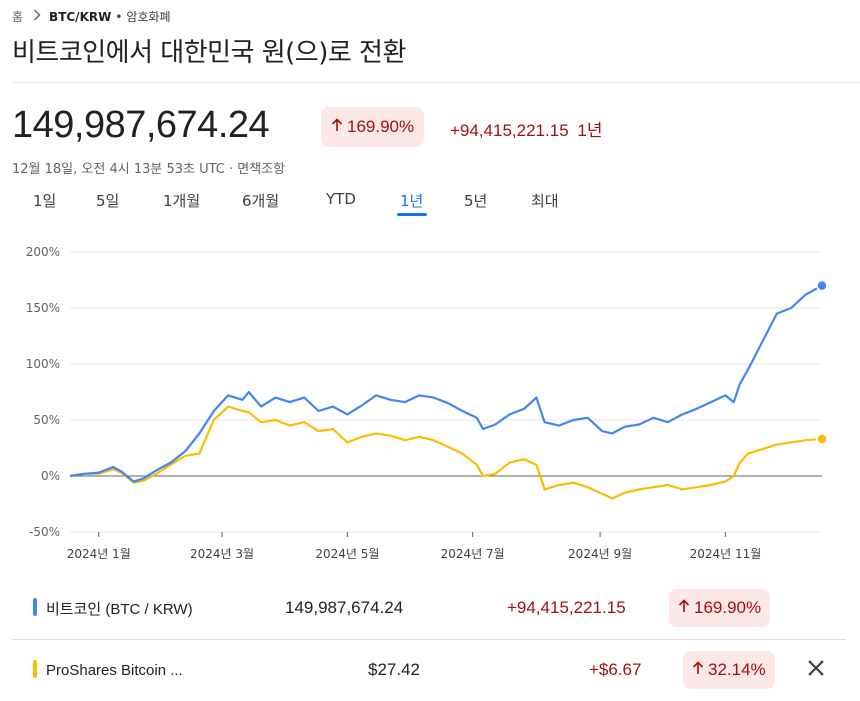 The height and width of the screenshot is (701, 860). What do you see at coordinates (37, 16) in the screenshot?
I see `chevron-right-icon` at bounding box center [37, 16].